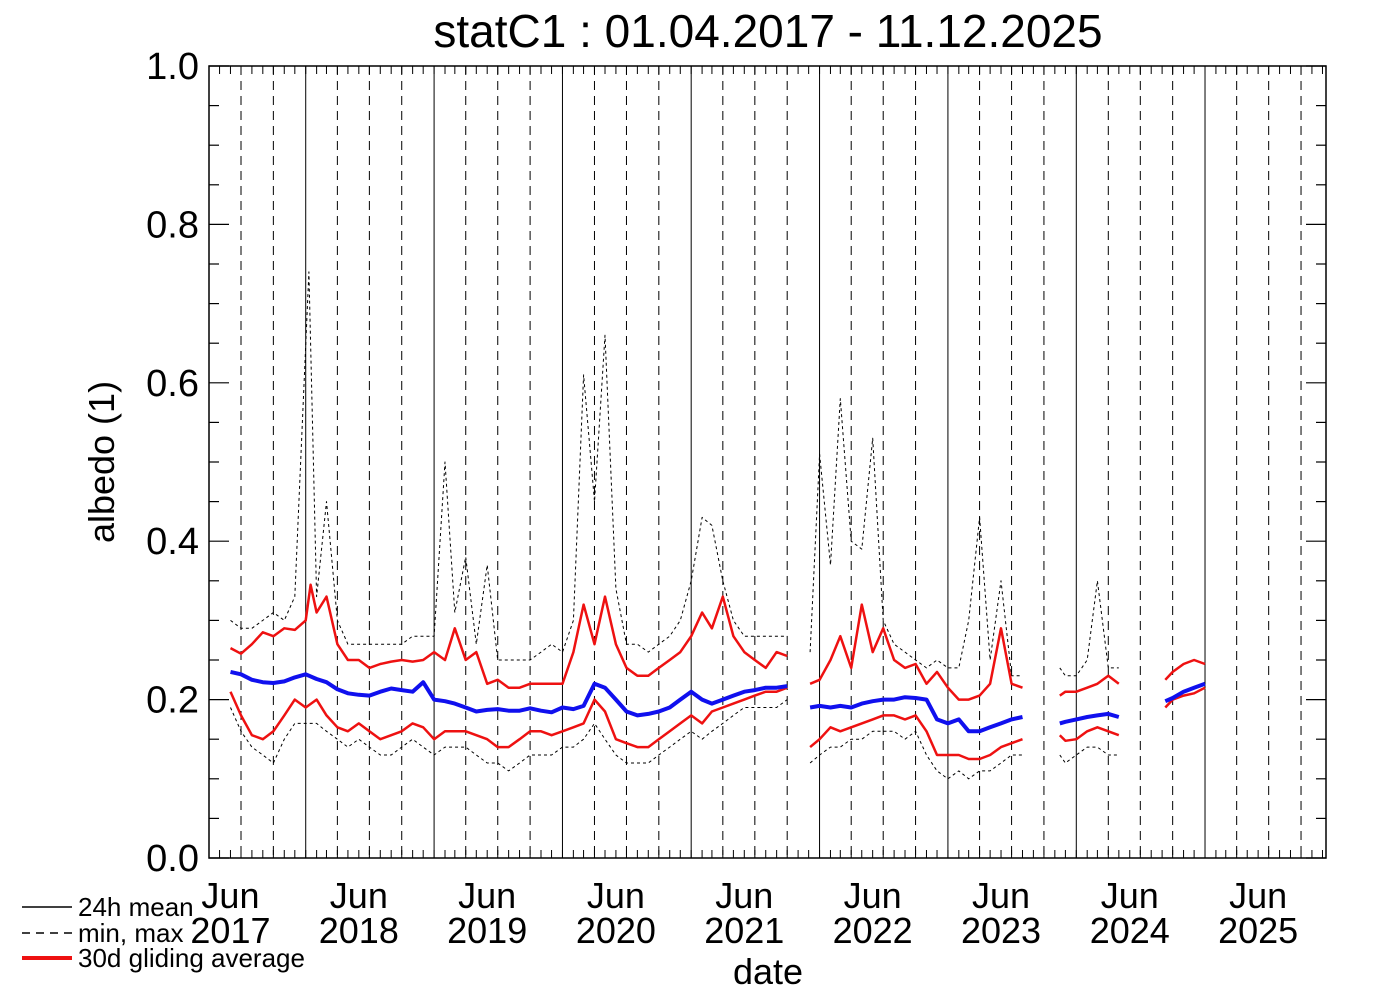  What do you see at coordinates (230, 930) in the screenshot?
I see `x-tick-label-year: 2017` at bounding box center [230, 930].